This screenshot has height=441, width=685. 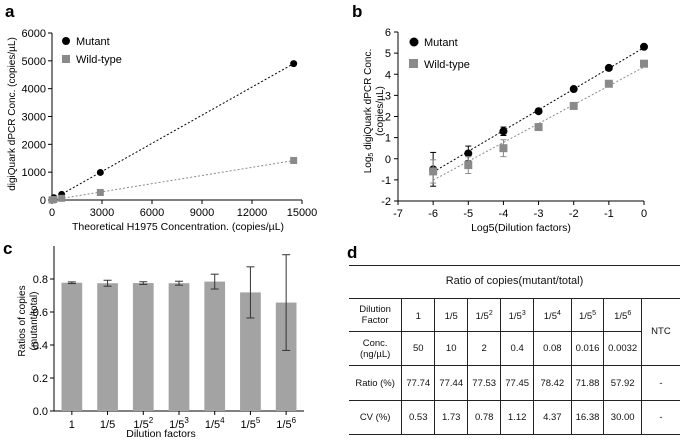 I want to click on chart-b-y-axis-label-units: (copies/µL), so click(x=380, y=111).